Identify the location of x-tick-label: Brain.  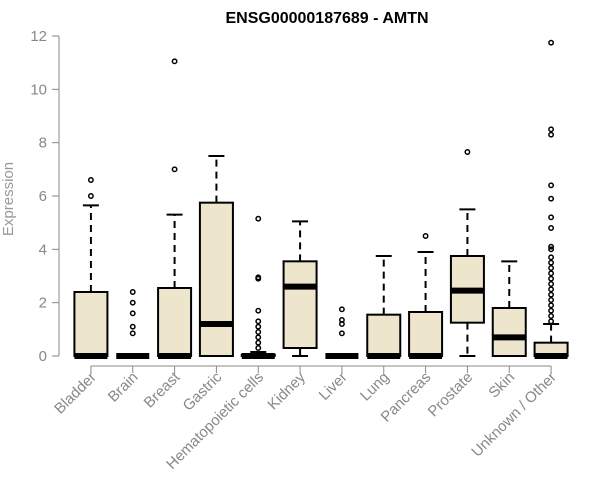
(123, 387).